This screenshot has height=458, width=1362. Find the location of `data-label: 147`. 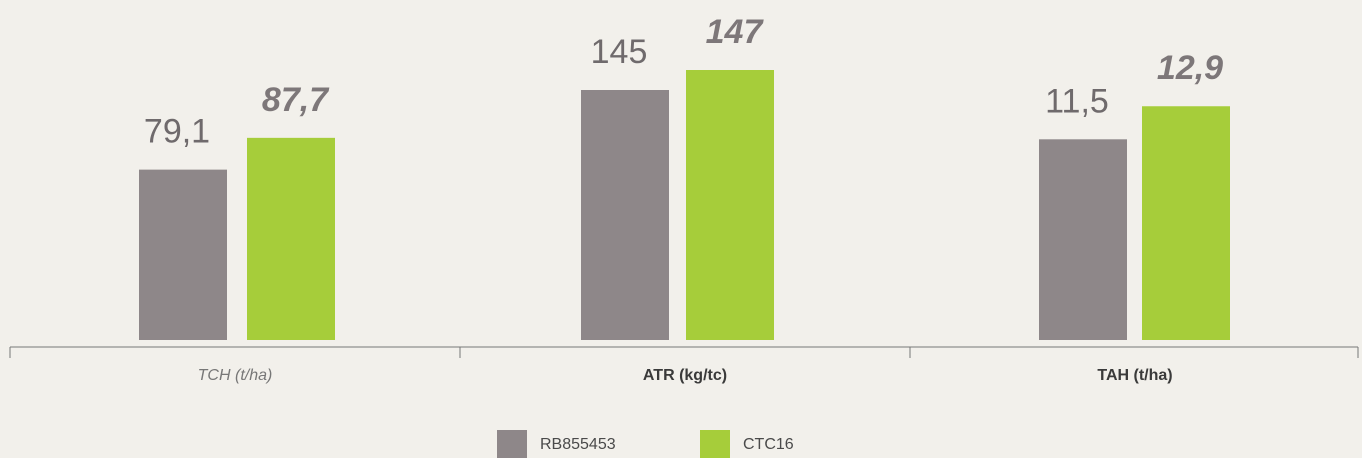

data-label: 147 is located at coordinates (735, 32).